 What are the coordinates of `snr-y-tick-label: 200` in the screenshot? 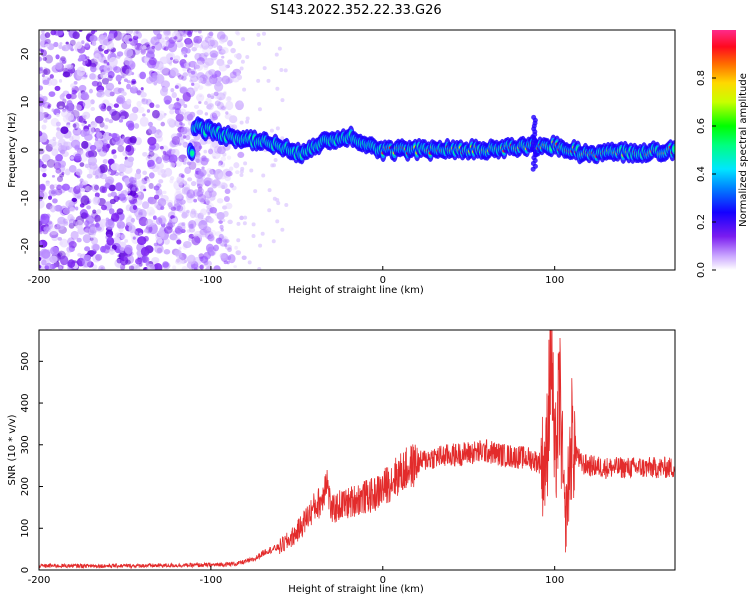 It's located at (25, 486).